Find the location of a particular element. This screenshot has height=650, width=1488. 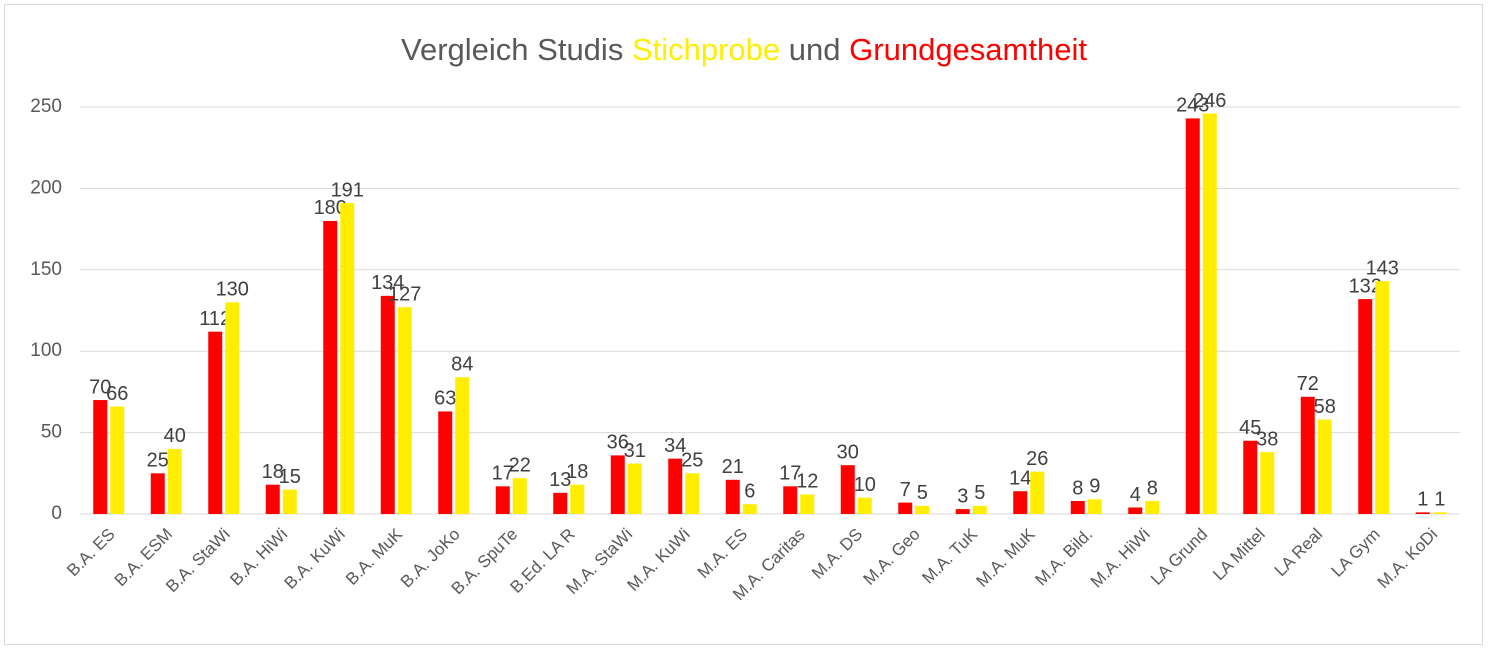

value-label: 9 is located at coordinates (1094, 487).